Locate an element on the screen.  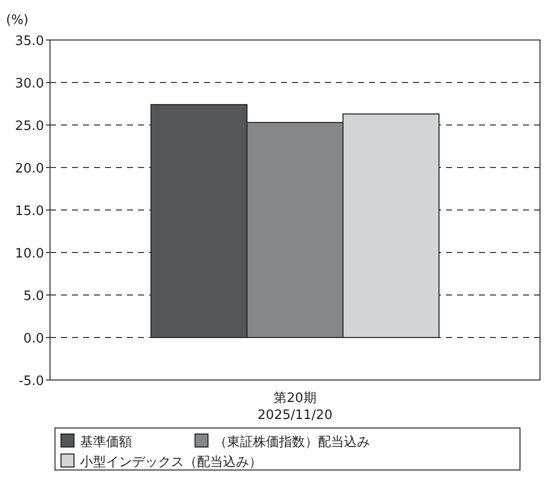
y-tick-label: -5.0 is located at coordinates (31, 381).